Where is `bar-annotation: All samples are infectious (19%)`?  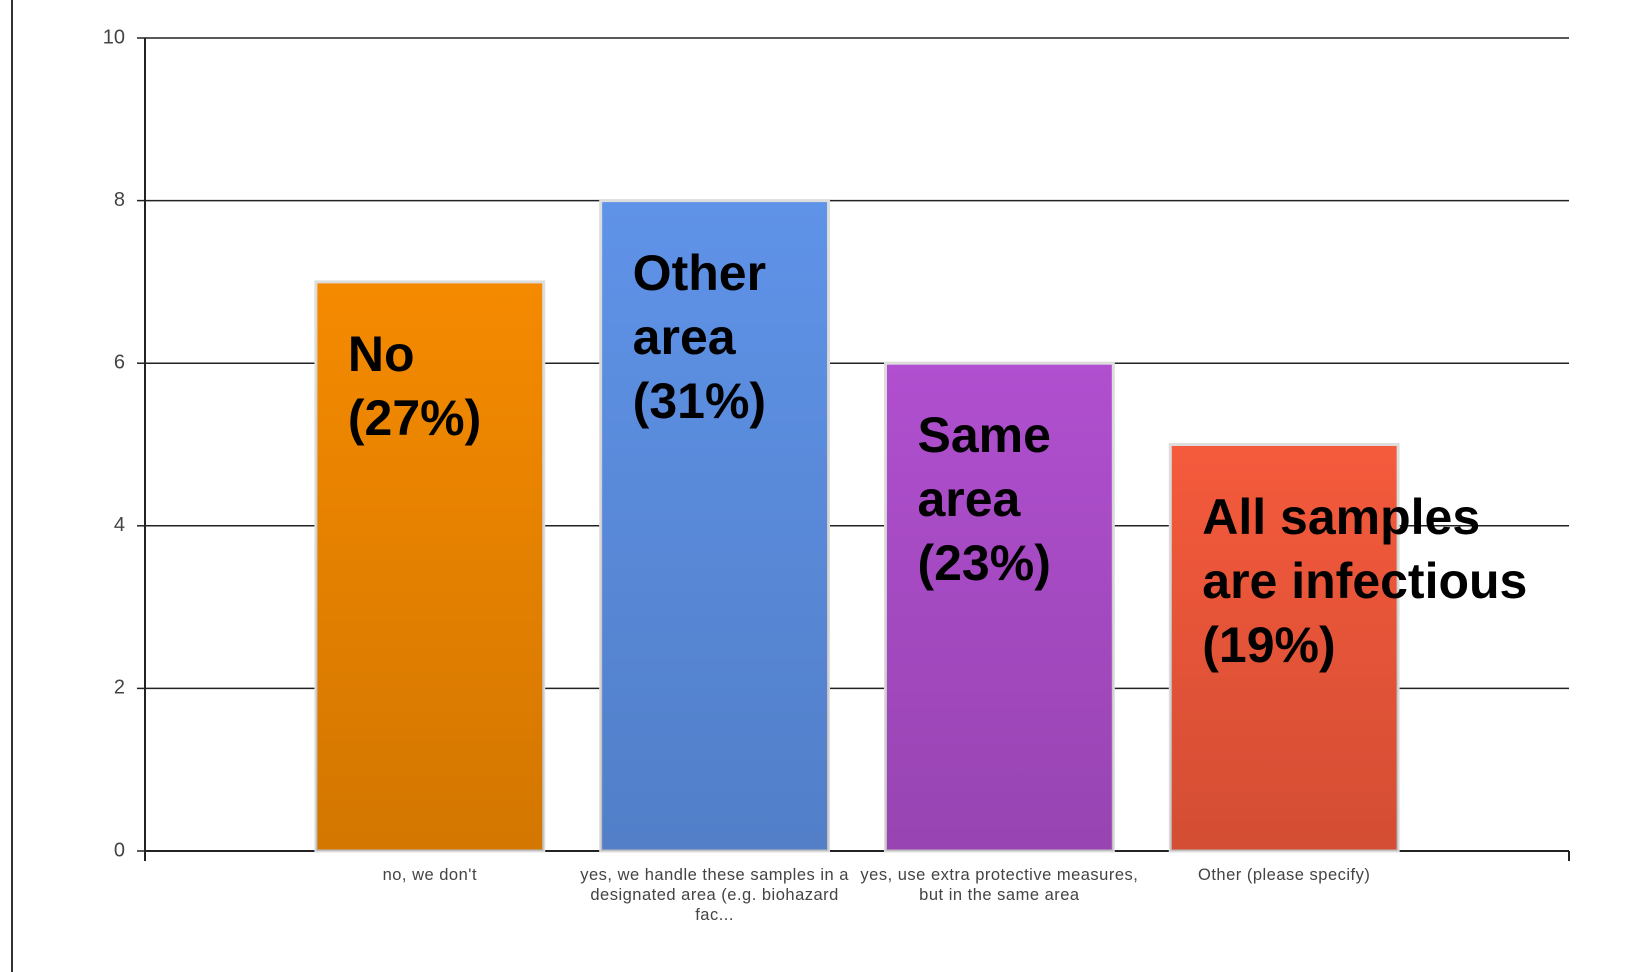
bar-annotation: All samples are infectious (19%) is located at coordinates (1364, 581).